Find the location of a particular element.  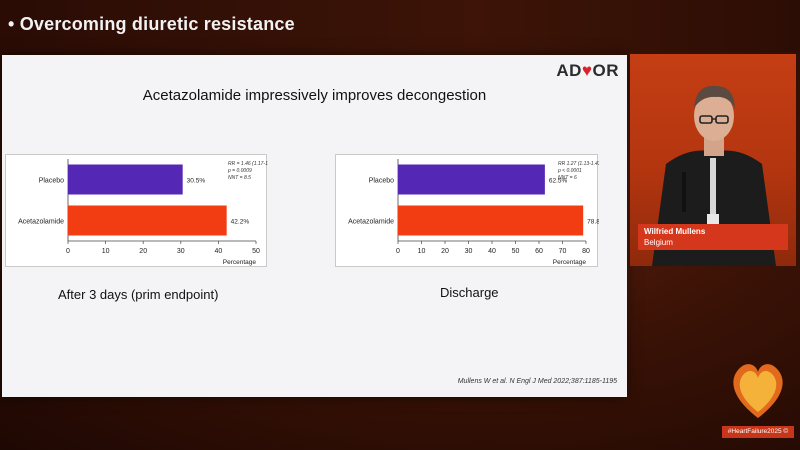

stat-annotation: p = 0.0009 is located at coordinates (239, 171).